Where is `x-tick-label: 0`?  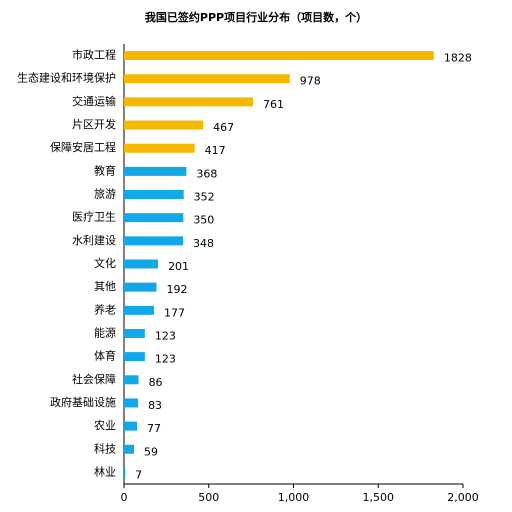
x-tick-label: 0 is located at coordinates (124, 497).